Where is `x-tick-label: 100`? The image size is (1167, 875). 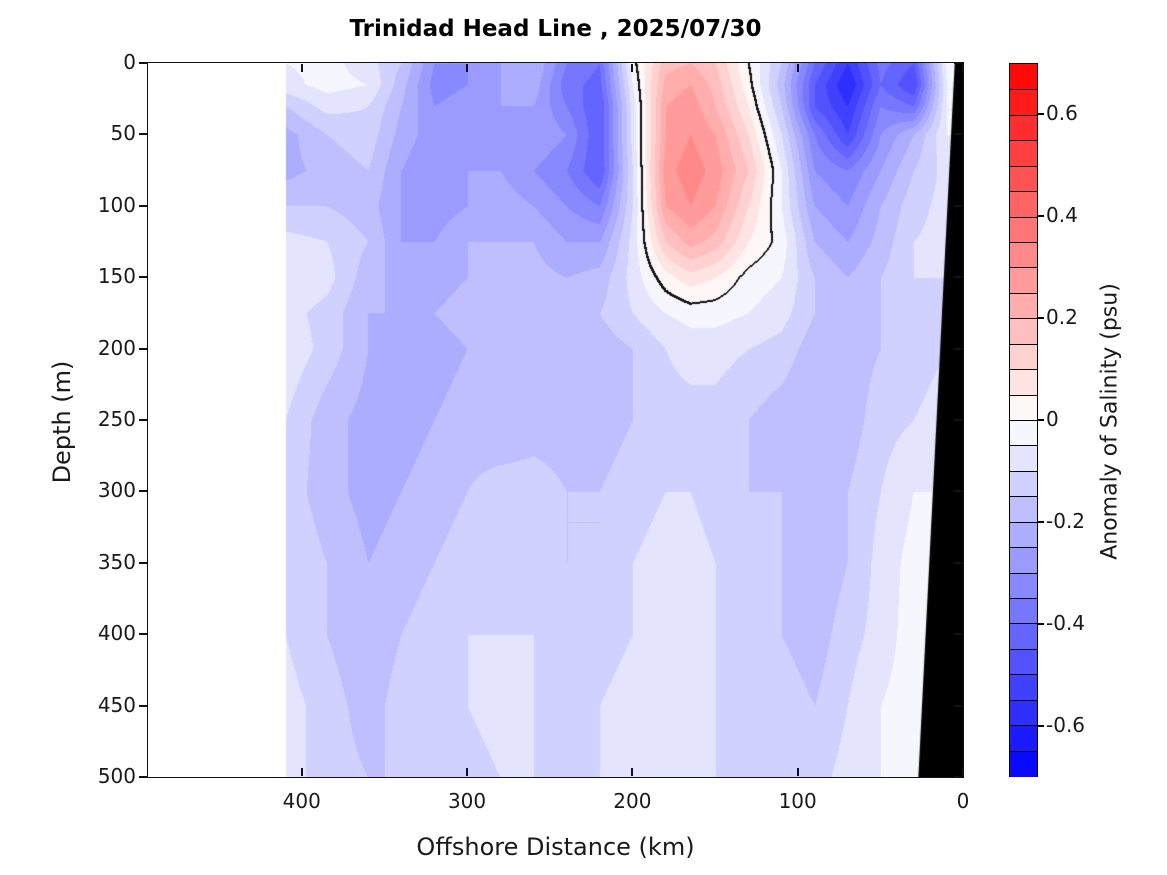 x-tick-label: 100 is located at coordinates (797, 801).